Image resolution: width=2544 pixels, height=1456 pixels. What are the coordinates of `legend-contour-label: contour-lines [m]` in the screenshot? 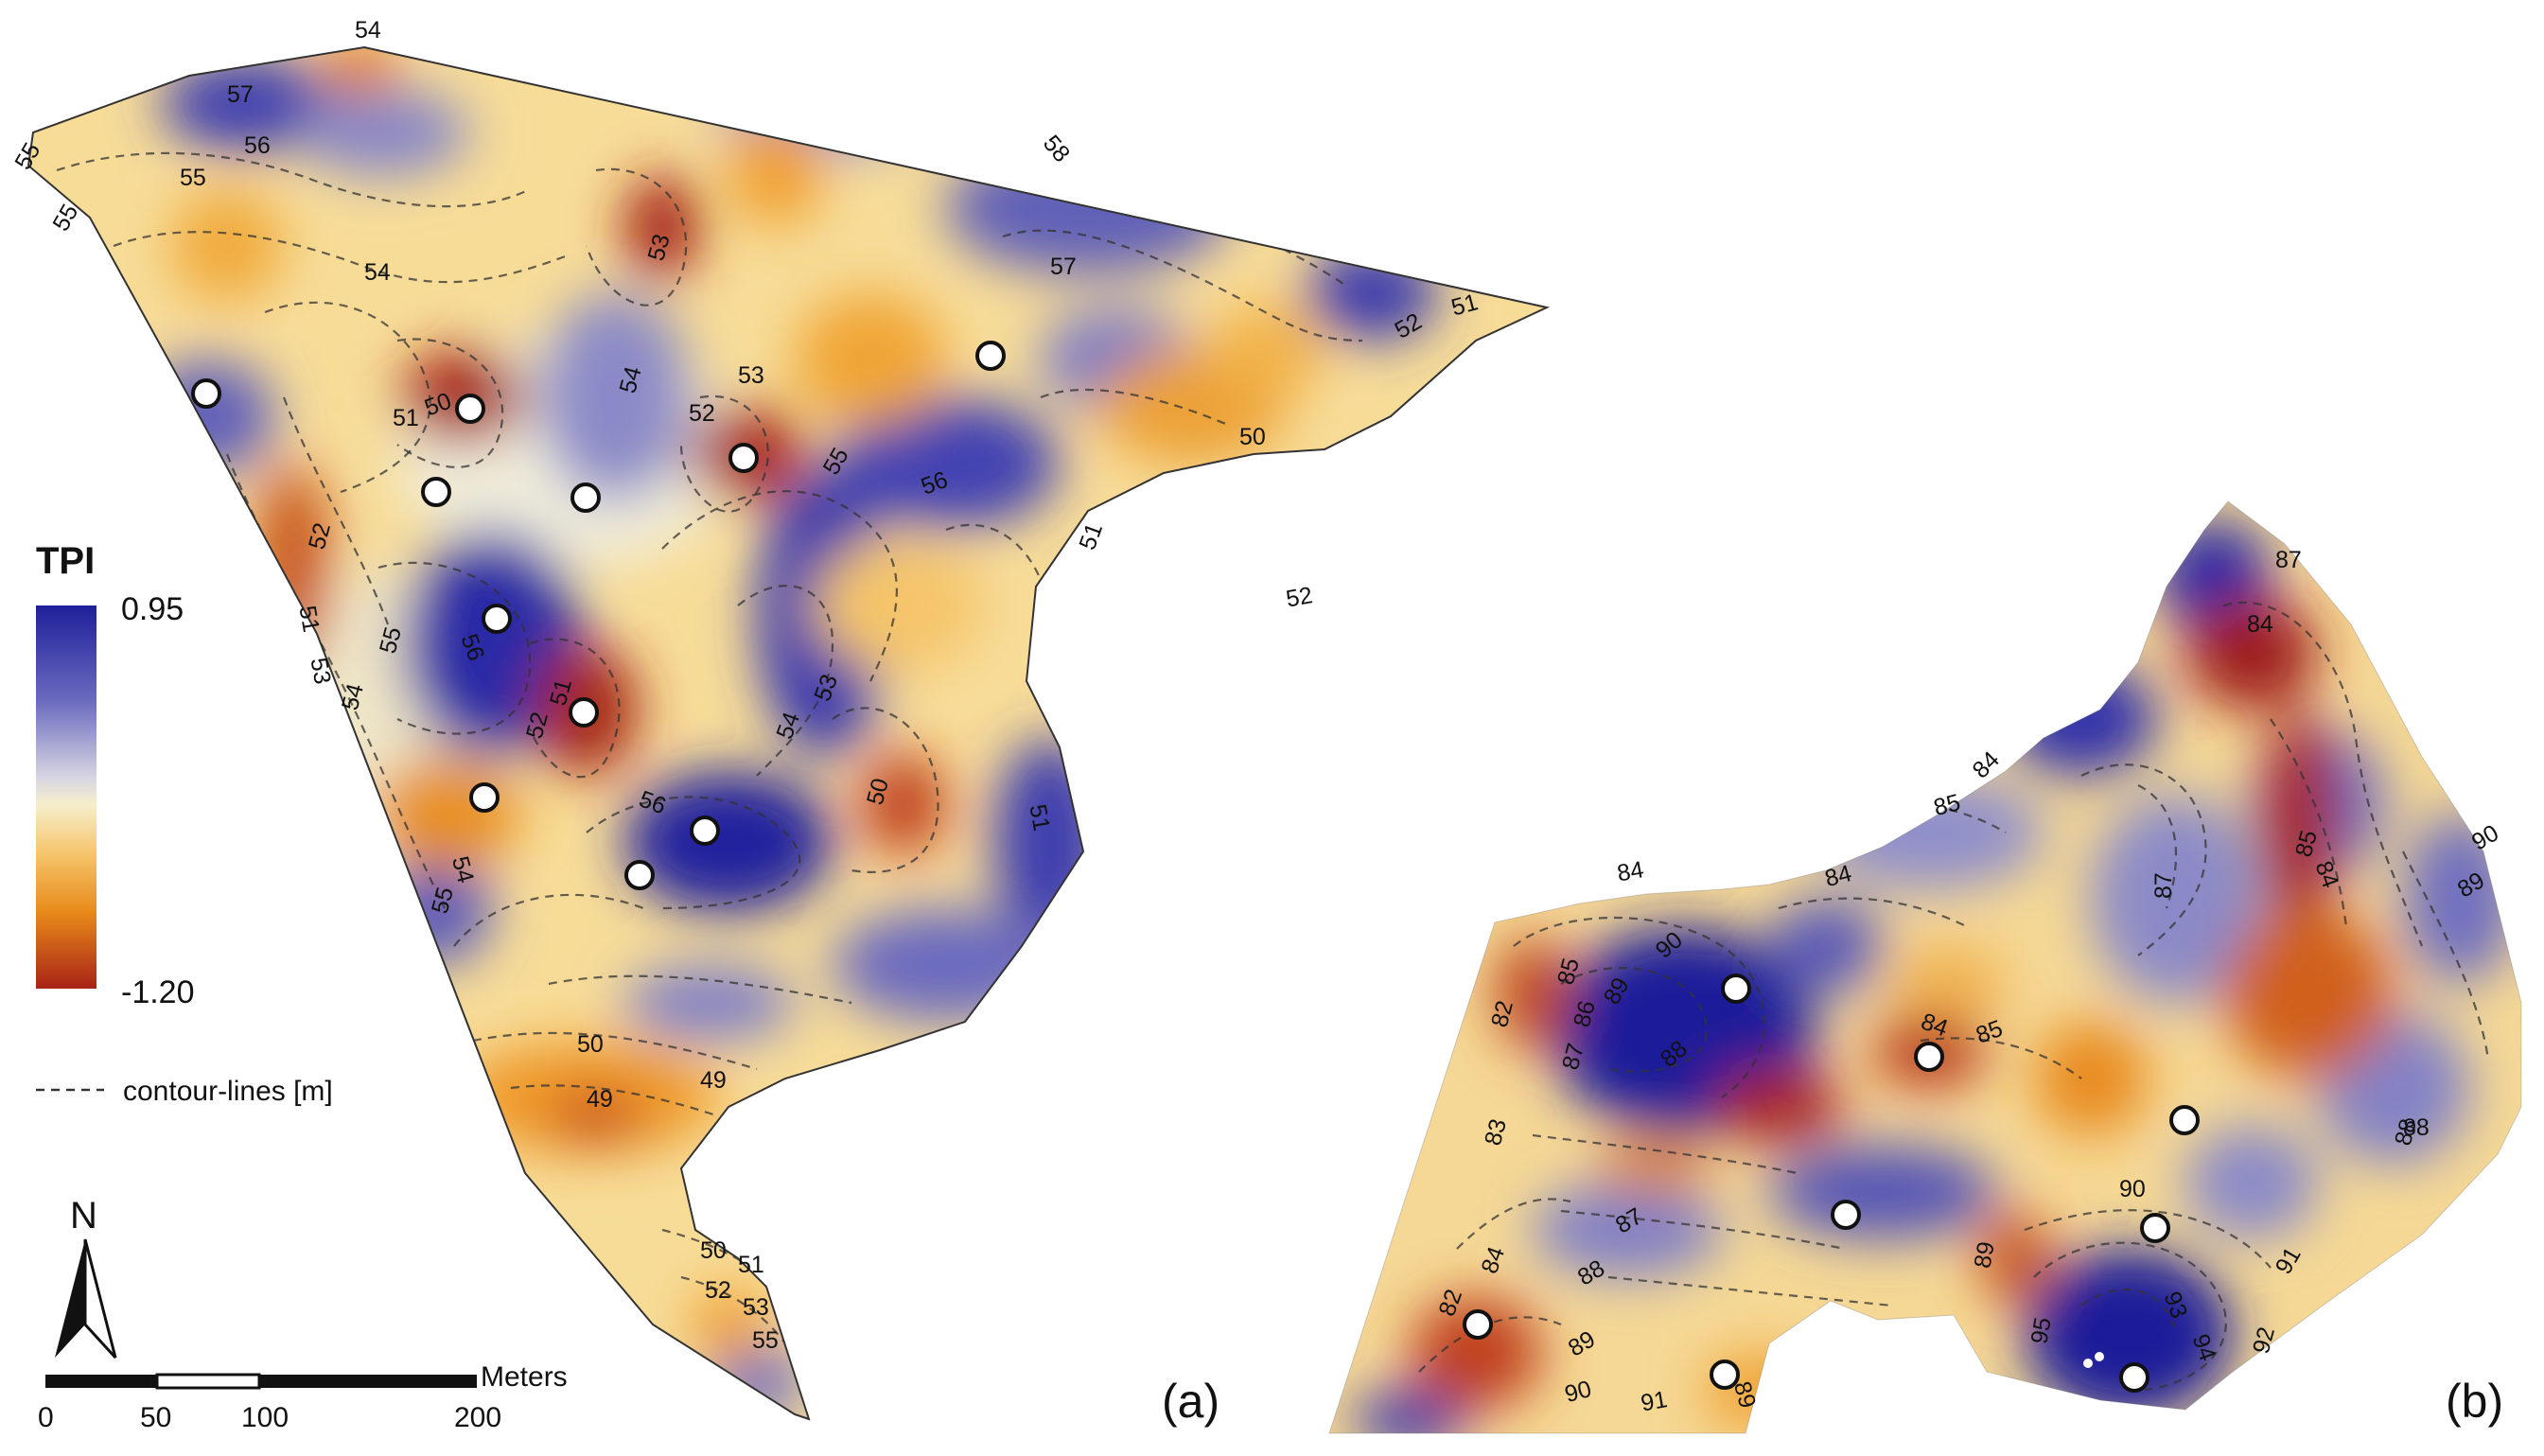 It's located at (228, 1091).